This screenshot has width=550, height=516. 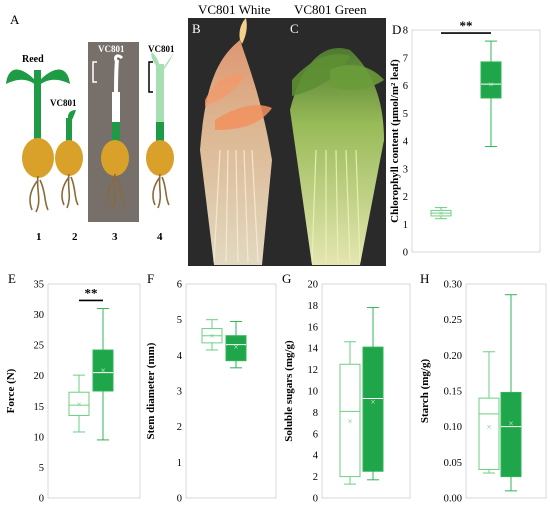 I want to click on photo-b-title: VC801 White, so click(x=234, y=9).